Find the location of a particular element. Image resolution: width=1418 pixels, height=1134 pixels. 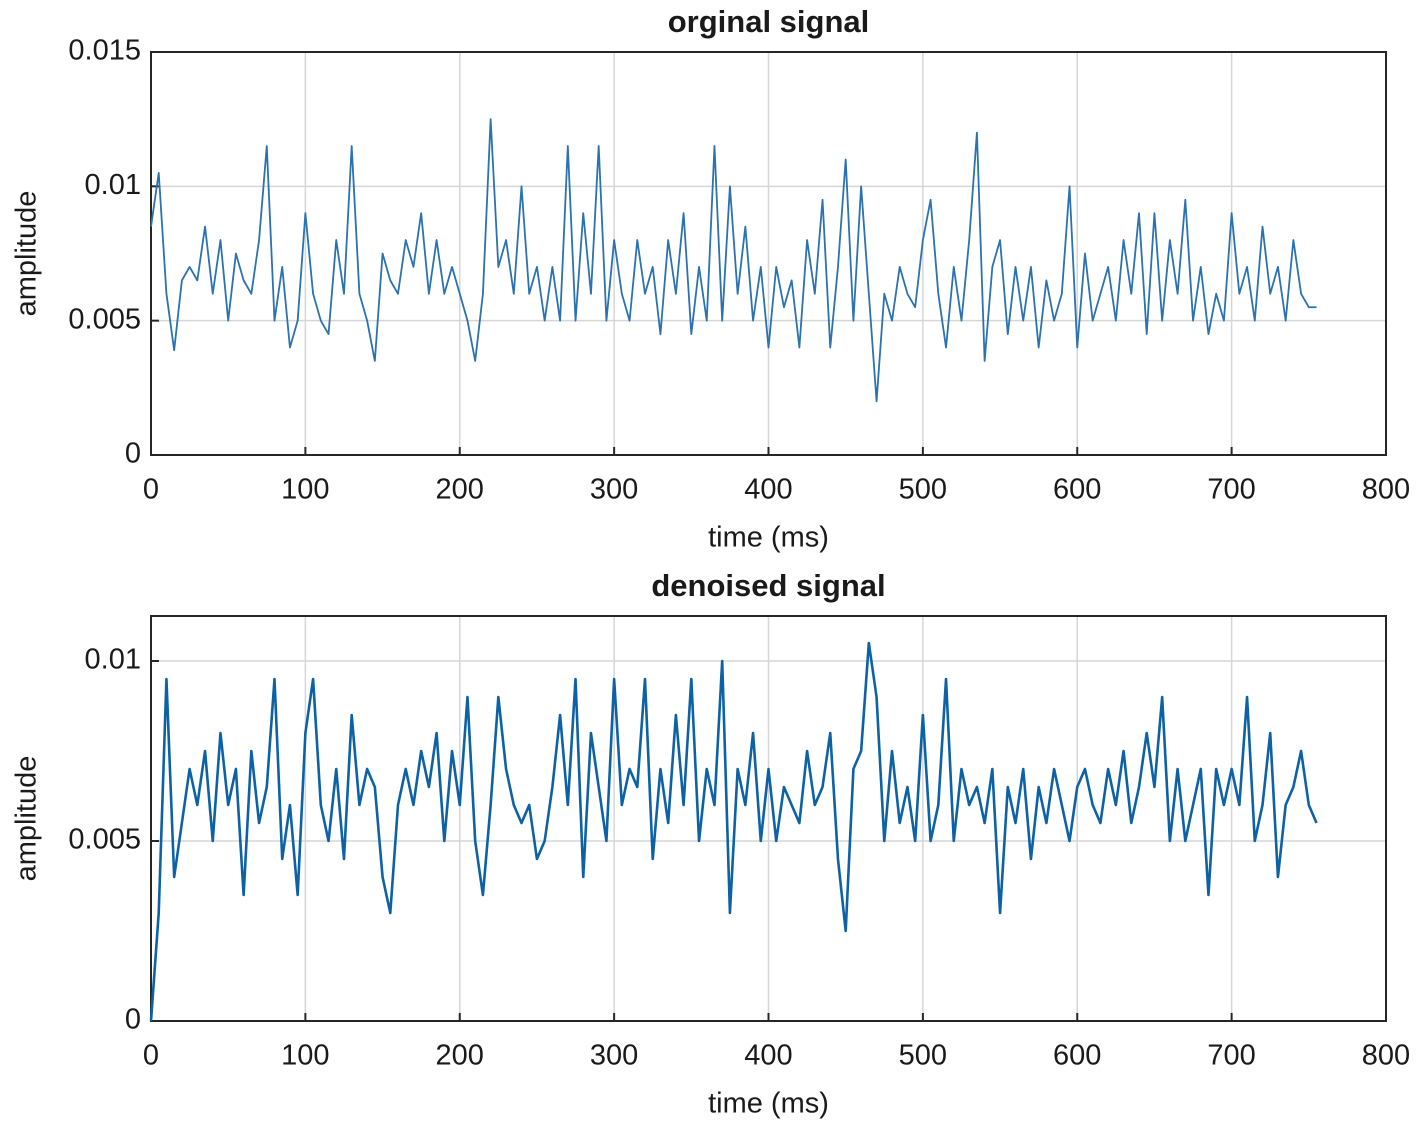

y-tick-label: 0.015 is located at coordinates (104, 51).